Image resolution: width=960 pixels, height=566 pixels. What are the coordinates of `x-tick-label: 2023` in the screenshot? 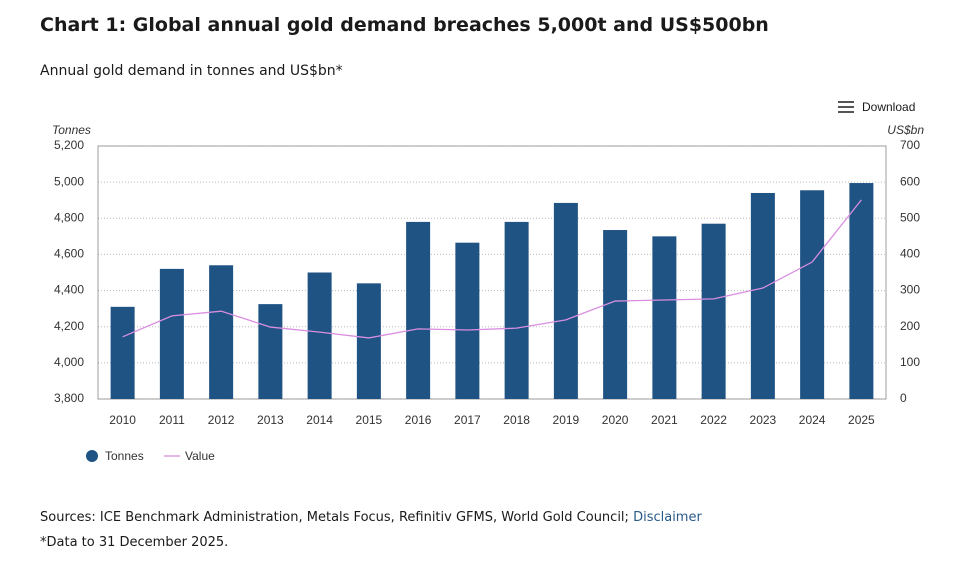 It's located at (763, 420).